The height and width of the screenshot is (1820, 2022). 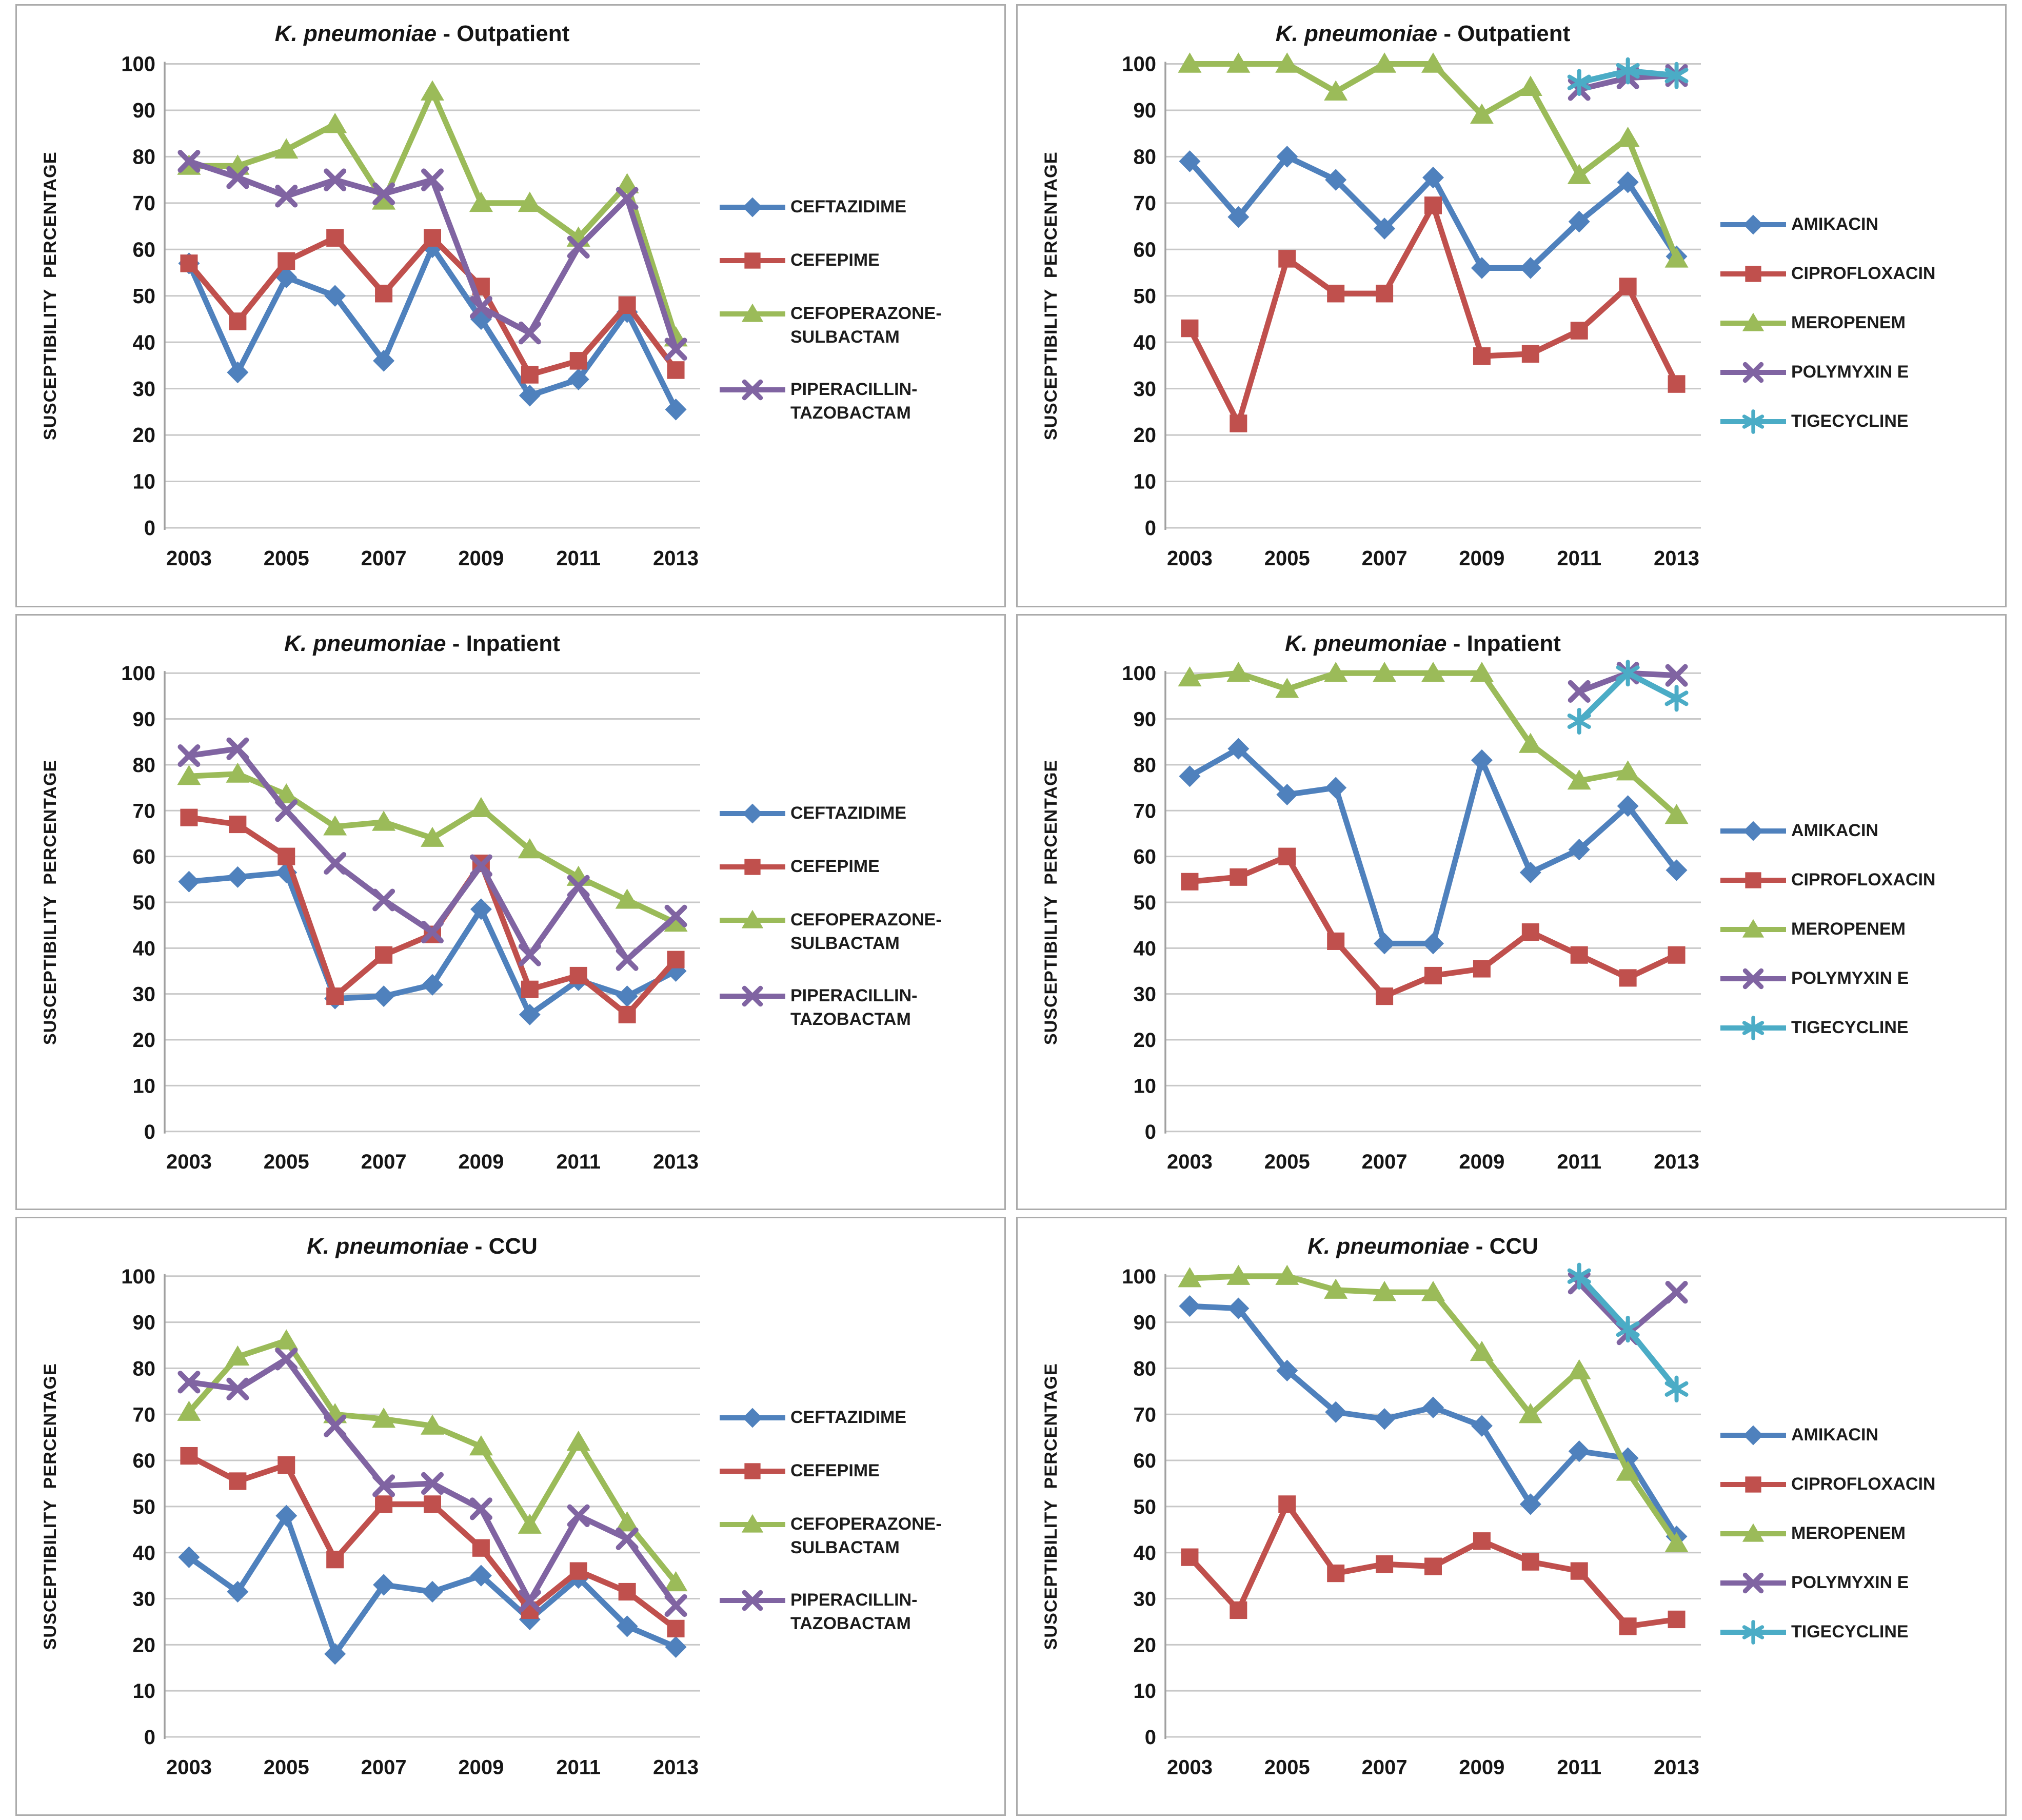 I want to click on series-meropenem, so click(x=1433, y=1408).